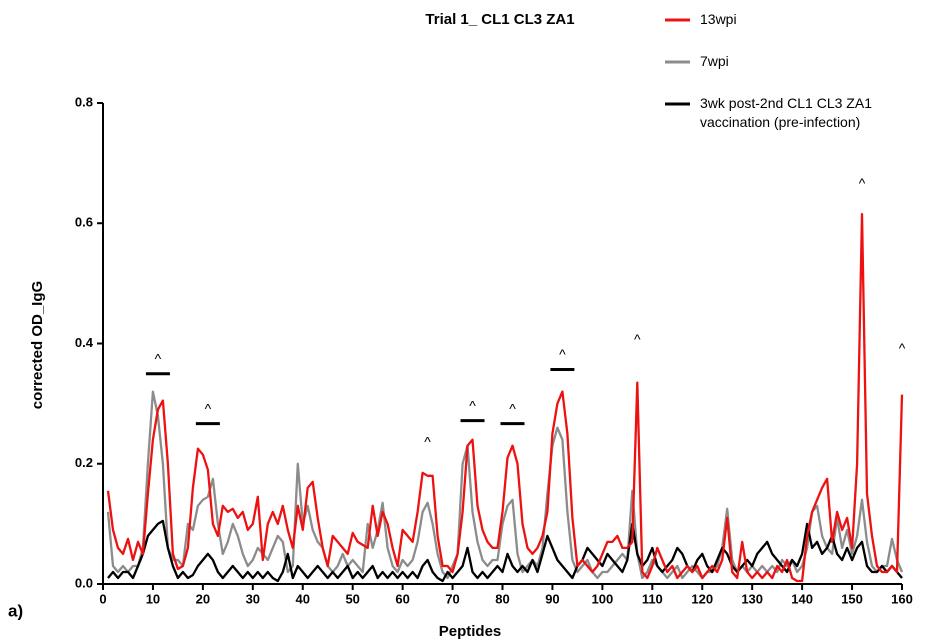 This screenshot has height=643, width=935. What do you see at coordinates (84, 582) in the screenshot?
I see `y-tick-label: 0.0` at bounding box center [84, 582].